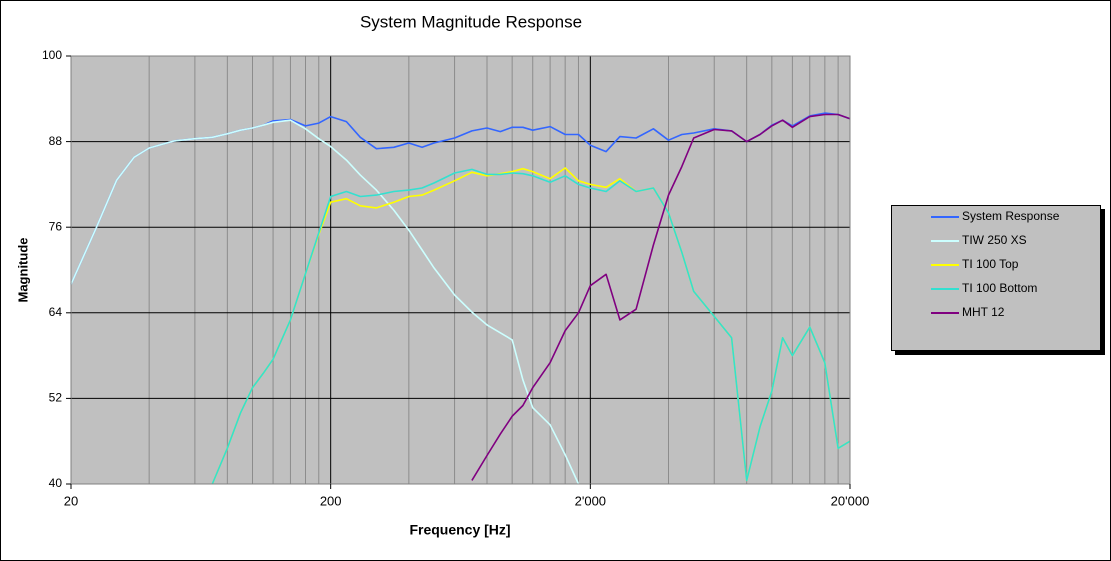 The image size is (1111, 561). I want to click on legend-label: TIW 250 XS, so click(994, 240).